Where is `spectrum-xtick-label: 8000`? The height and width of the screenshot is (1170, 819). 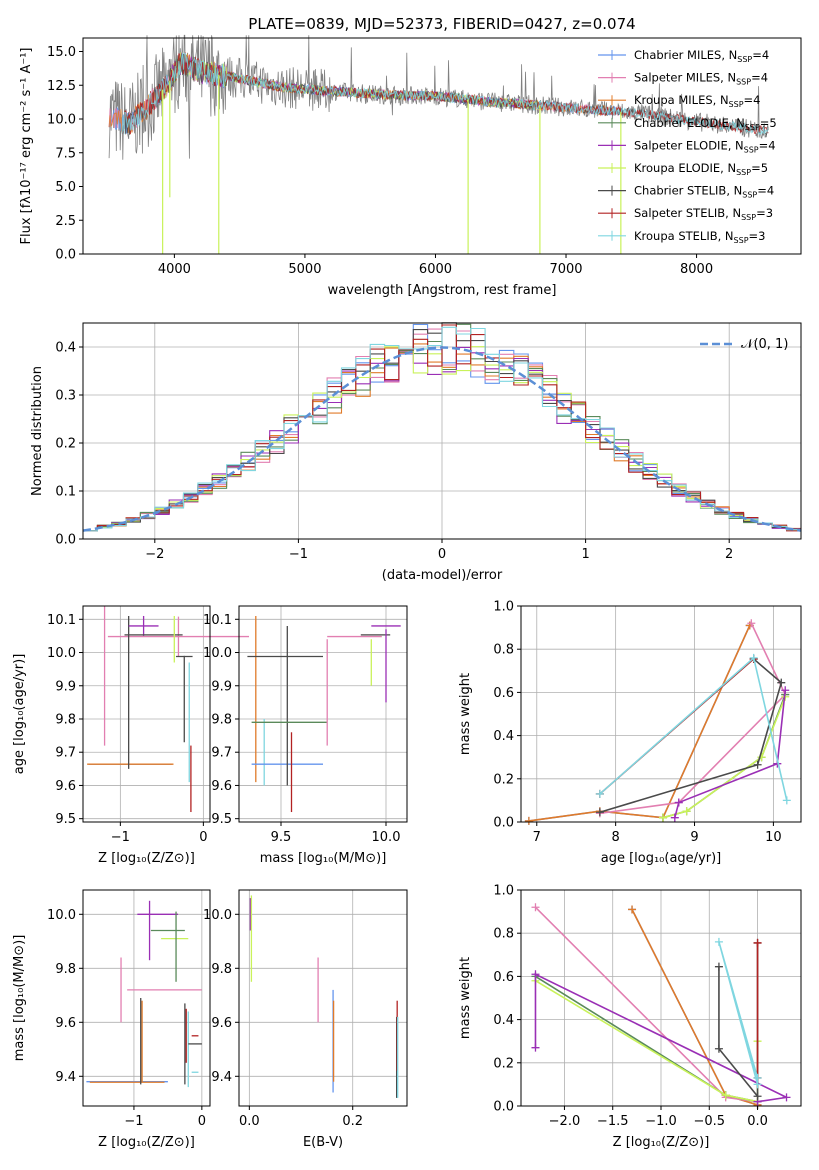
spectrum-xtick-label: 8000 is located at coordinates (696, 269).